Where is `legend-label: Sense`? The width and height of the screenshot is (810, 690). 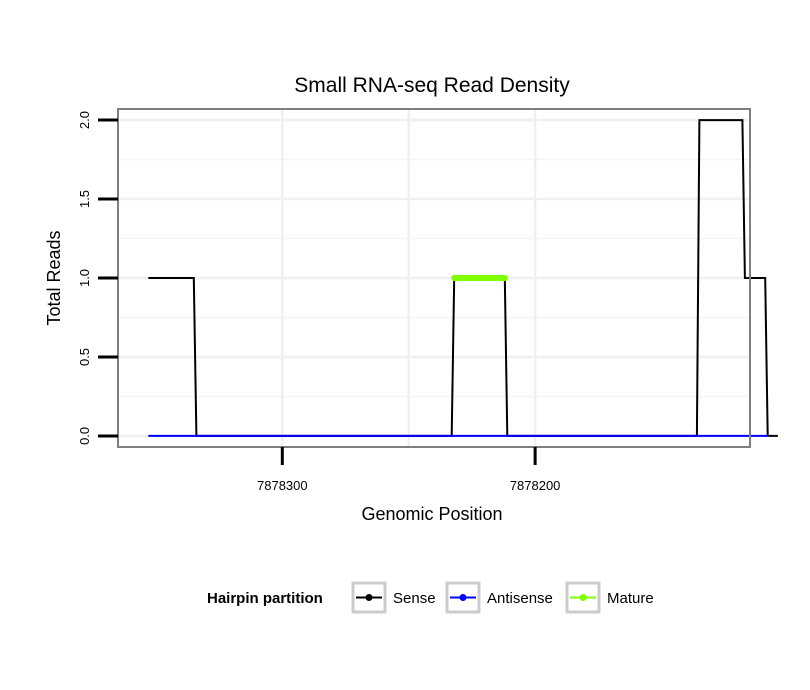
legend-label: Sense is located at coordinates (414, 598).